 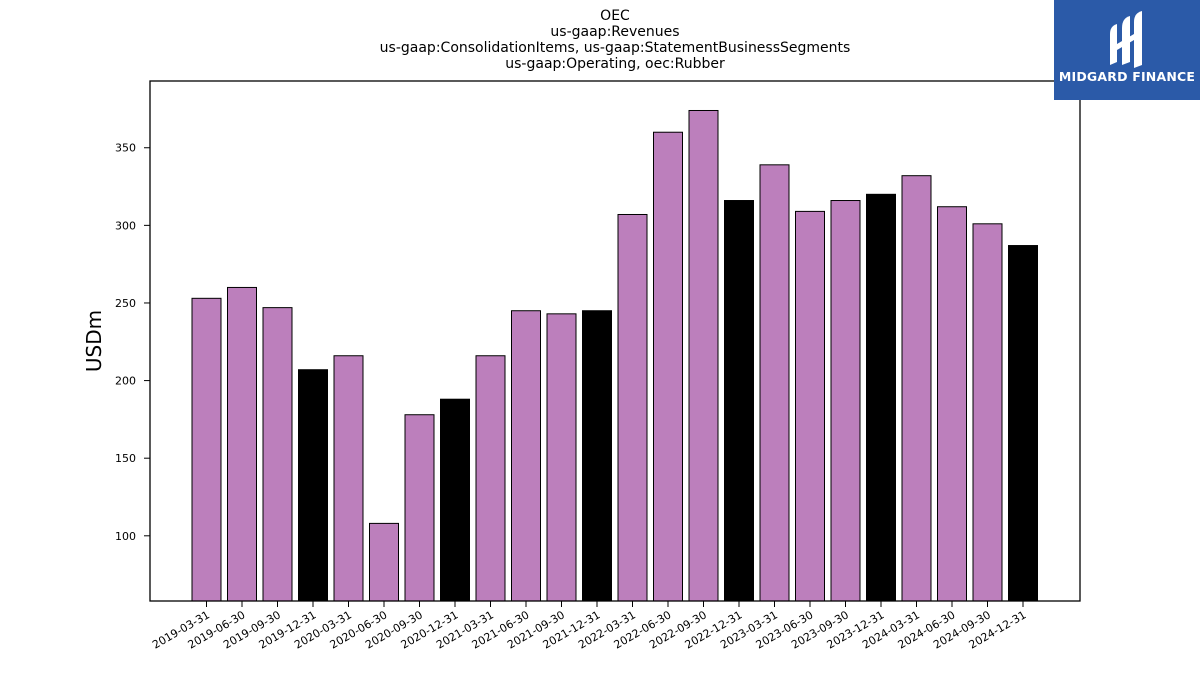 I want to click on y-tick-label-200: 200, so click(x=125, y=381).